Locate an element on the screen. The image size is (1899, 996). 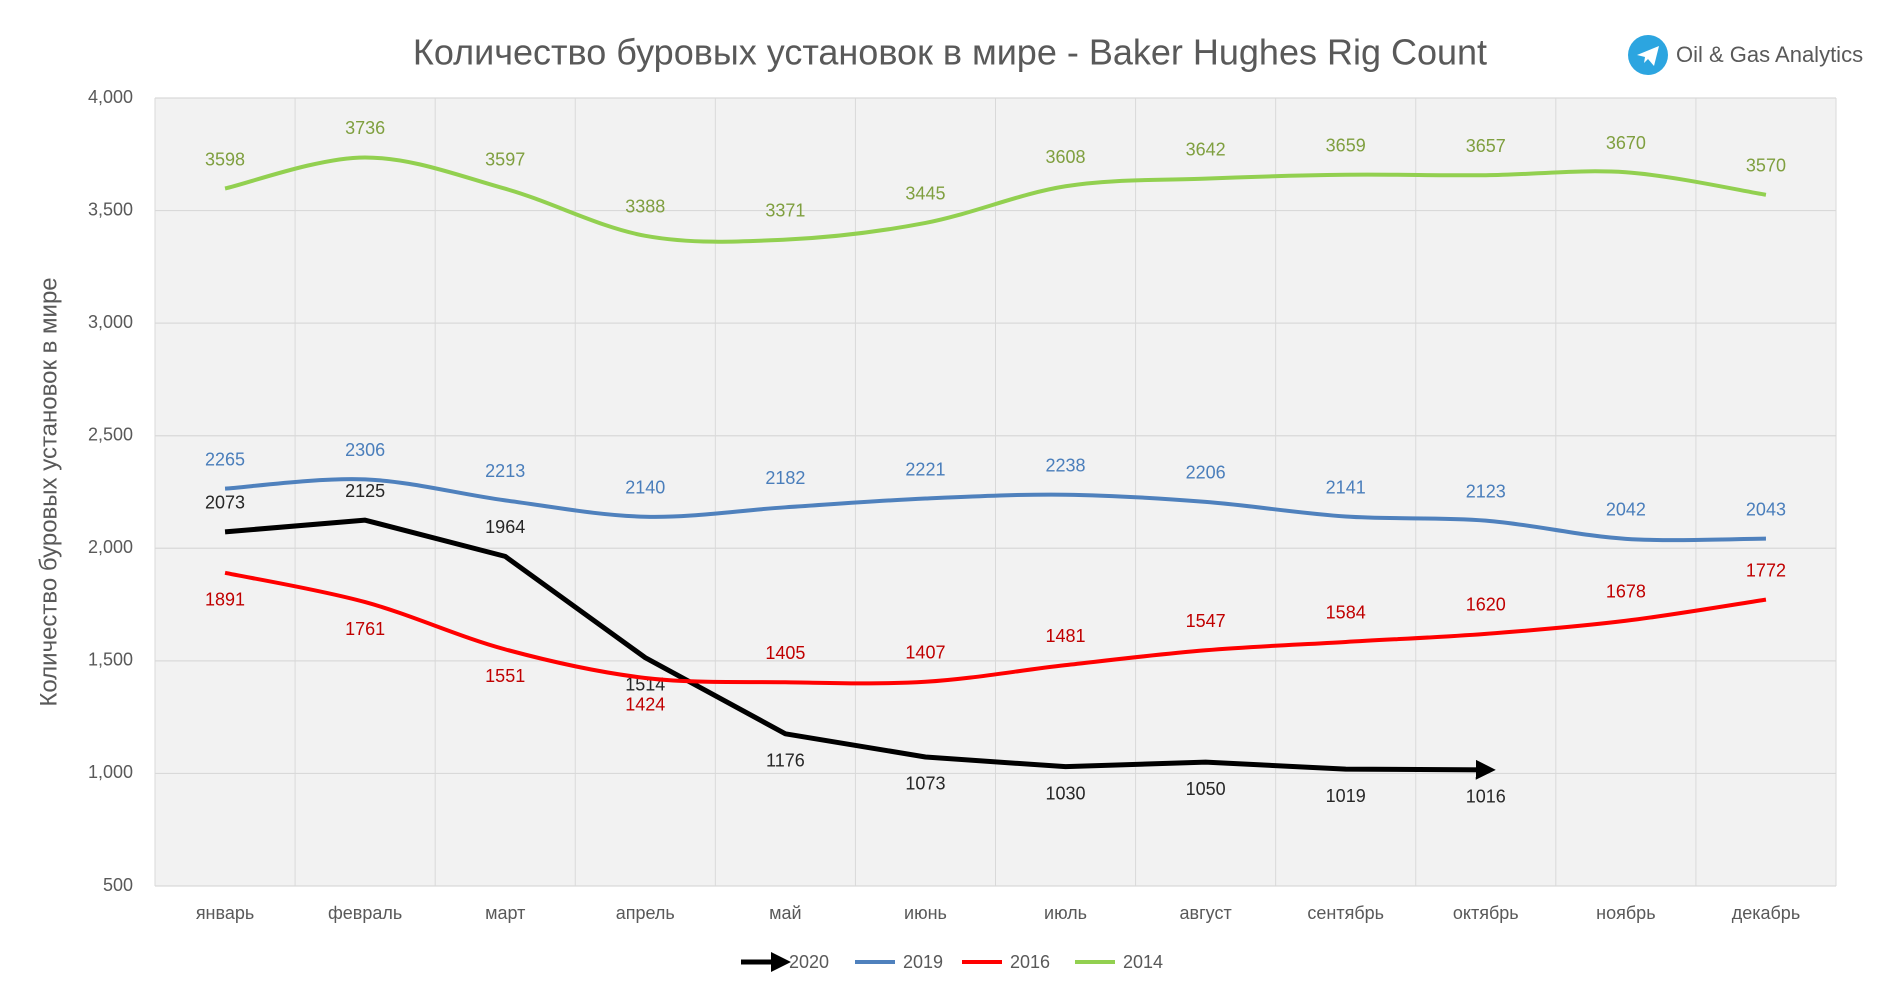
data-label: 3736 is located at coordinates (365, 128).